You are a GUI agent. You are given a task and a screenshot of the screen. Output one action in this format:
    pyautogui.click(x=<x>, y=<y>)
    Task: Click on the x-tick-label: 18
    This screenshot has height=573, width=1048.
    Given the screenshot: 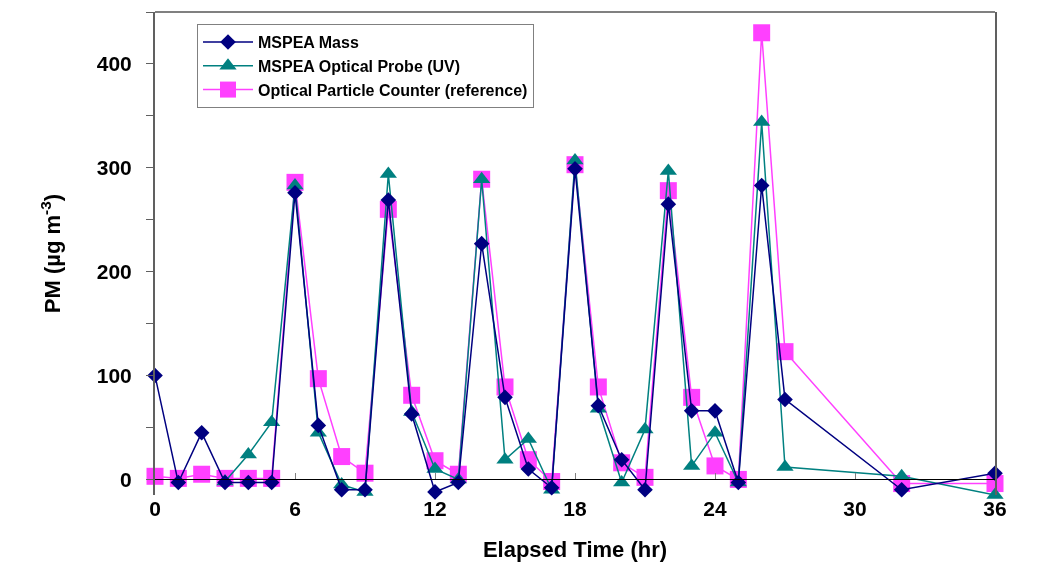 What is the action you would take?
    pyautogui.click(x=575, y=508)
    